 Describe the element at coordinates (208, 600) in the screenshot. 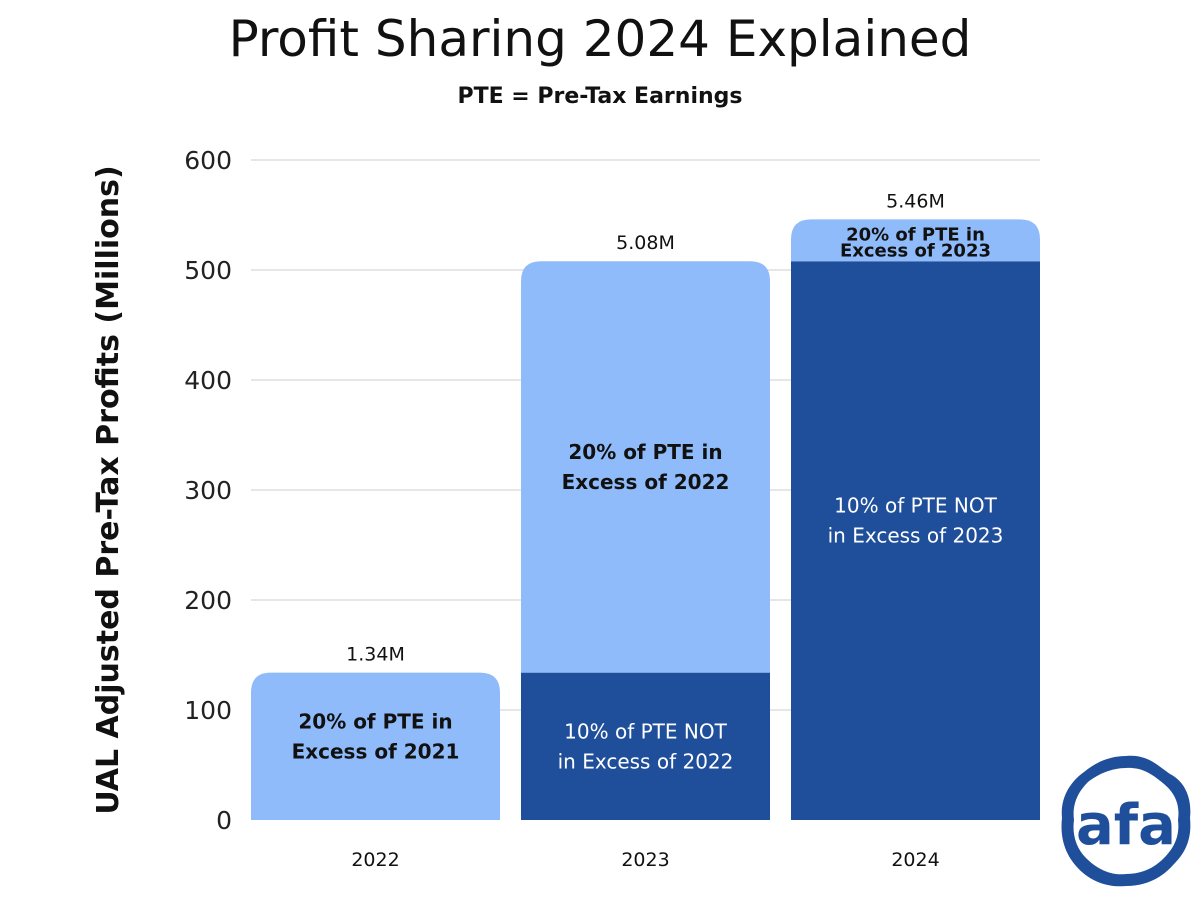

I see `y-tick-label: 200` at that location.